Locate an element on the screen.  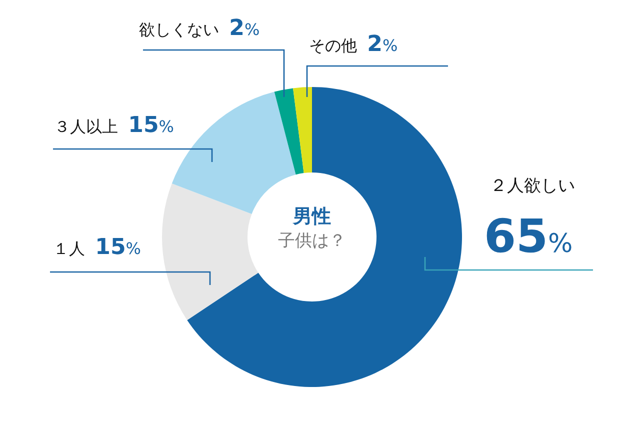
text: 男性 is located at coordinates (311, 217).